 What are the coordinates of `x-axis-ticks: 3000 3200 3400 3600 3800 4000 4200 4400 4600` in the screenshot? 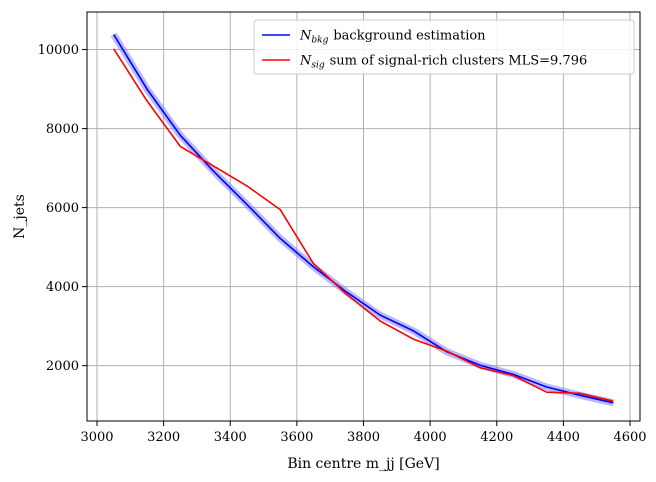 It's located at (363, 433).